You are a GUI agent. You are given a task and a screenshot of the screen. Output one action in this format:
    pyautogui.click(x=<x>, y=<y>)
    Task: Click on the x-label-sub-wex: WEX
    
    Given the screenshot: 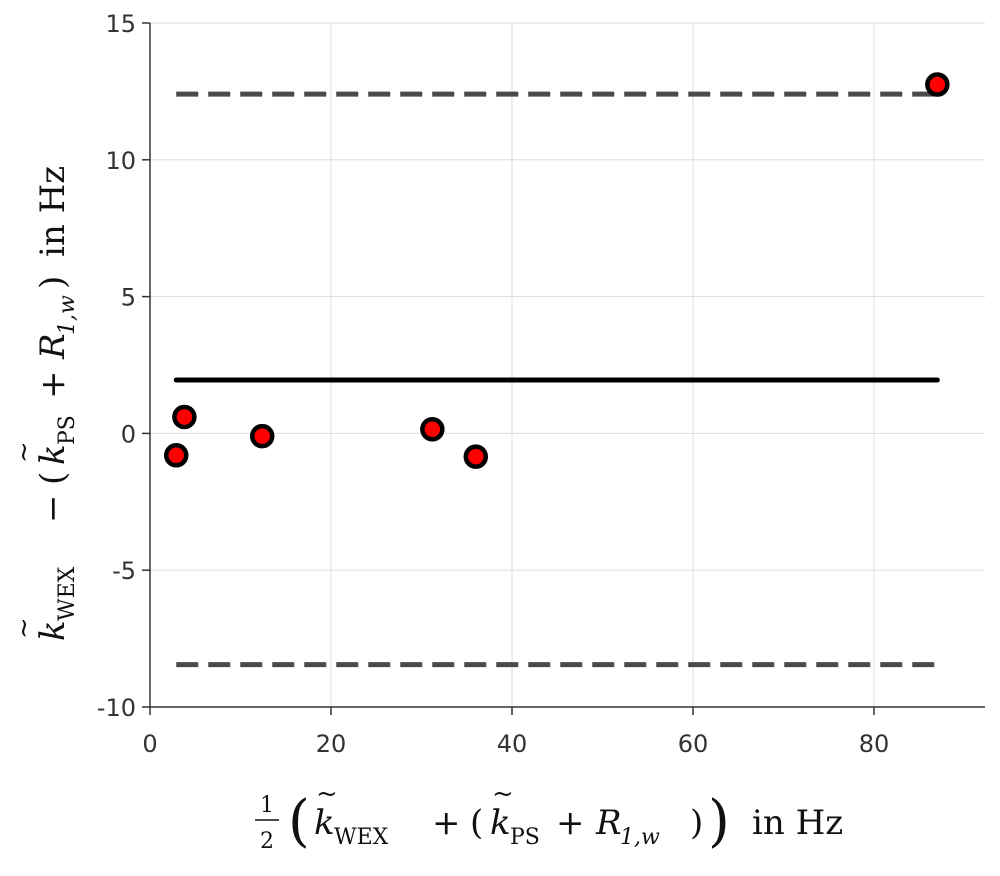 What is the action you would take?
    pyautogui.click(x=361, y=837)
    